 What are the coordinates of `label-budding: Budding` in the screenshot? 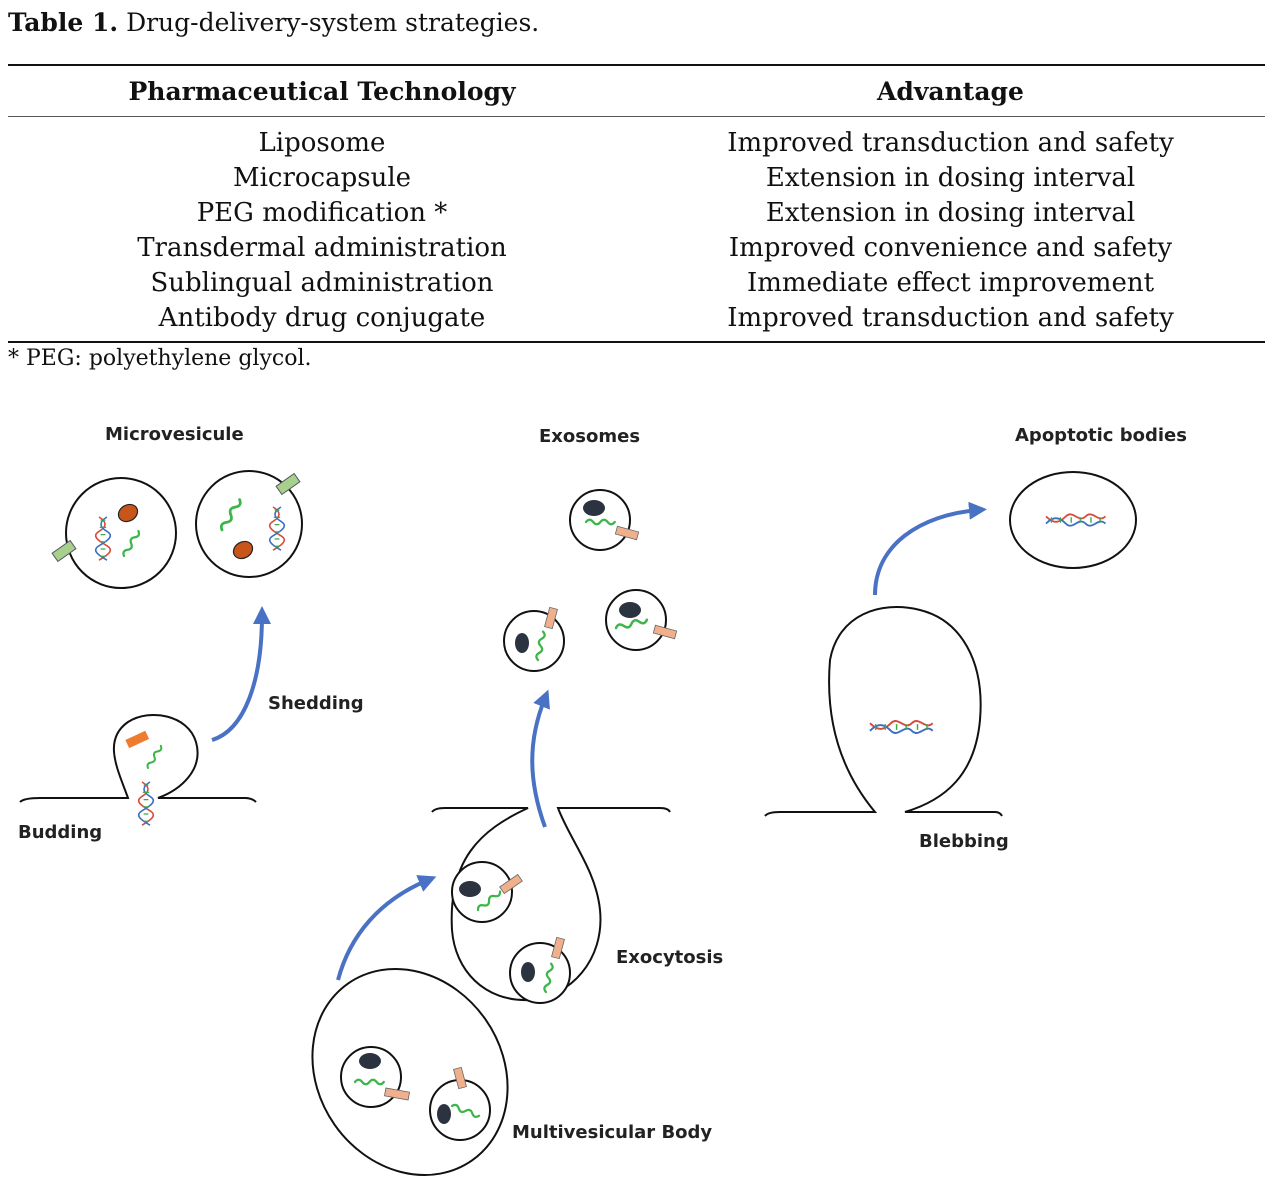 It's located at (60, 832).